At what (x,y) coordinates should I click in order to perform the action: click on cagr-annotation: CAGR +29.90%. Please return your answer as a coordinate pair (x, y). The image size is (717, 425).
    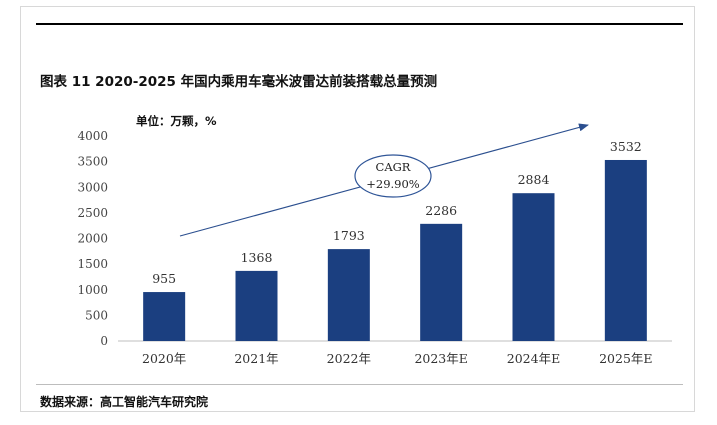
    Looking at the image, I should click on (393, 176).